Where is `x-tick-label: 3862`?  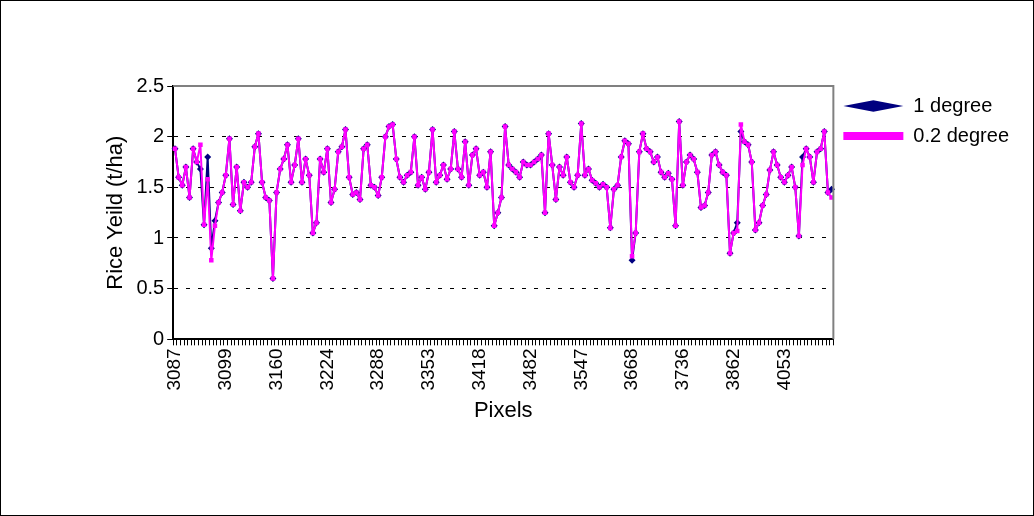
x-tick-label: 3862 is located at coordinates (732, 369).